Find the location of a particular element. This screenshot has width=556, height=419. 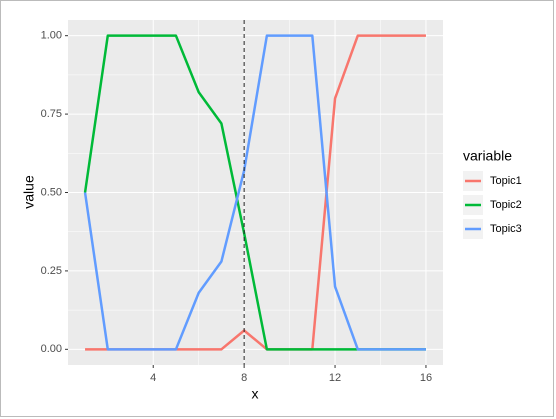

y-axis-title: value is located at coordinates (29, 192).